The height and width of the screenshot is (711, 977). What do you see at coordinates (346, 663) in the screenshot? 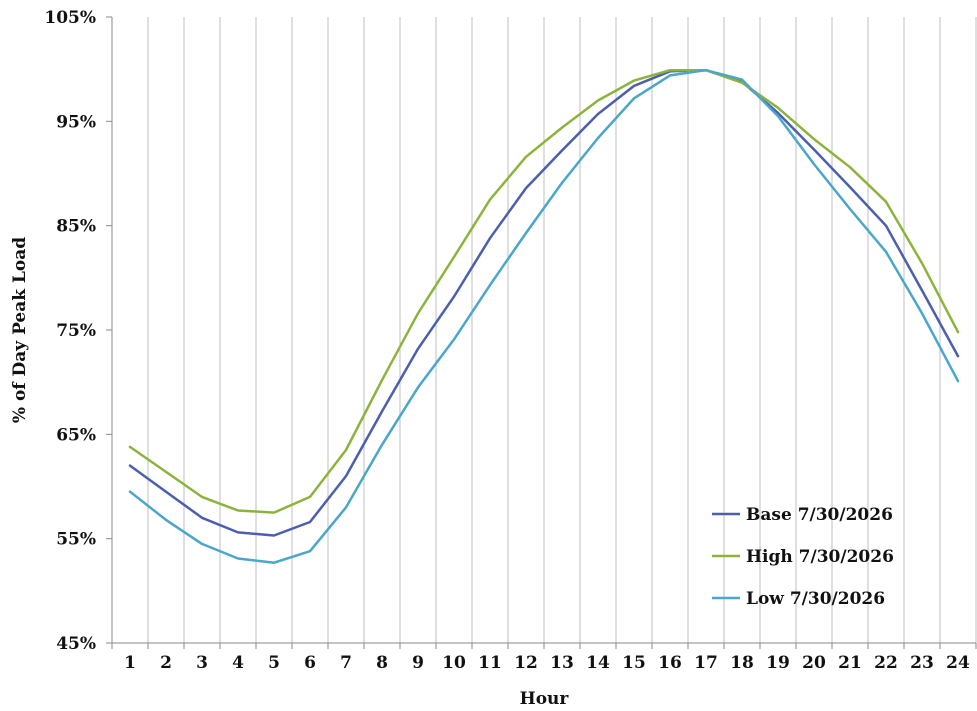
I see `x-tick-label: 7` at bounding box center [346, 663].